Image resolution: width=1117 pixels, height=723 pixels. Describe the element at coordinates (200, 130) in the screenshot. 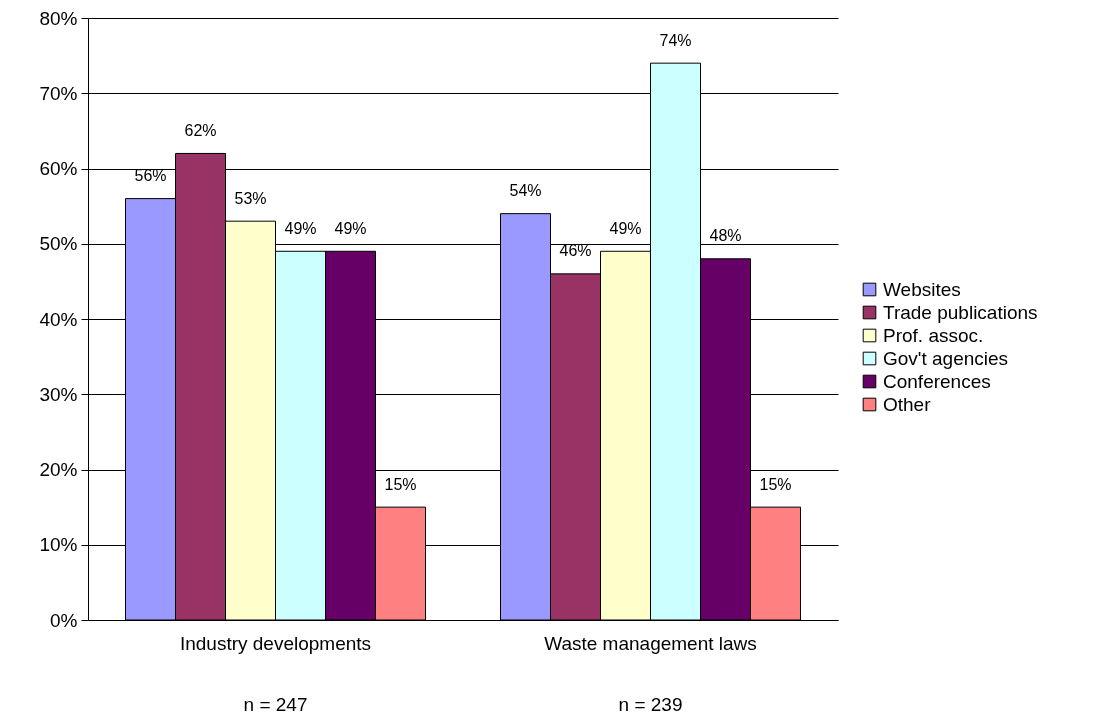

I see `data-label: 62%` at that location.